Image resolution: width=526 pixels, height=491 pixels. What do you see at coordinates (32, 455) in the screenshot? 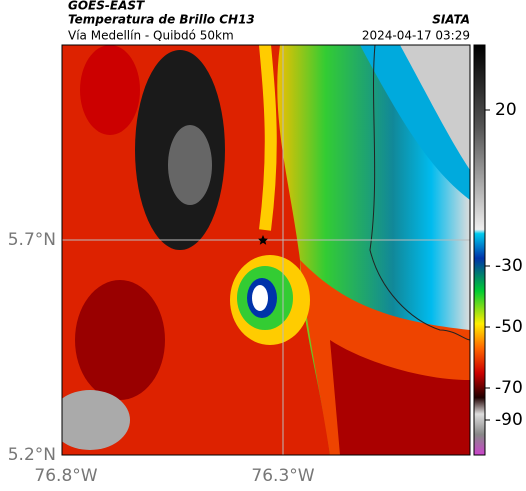
I see `lat-label: 5.2°N` at bounding box center [32, 455].